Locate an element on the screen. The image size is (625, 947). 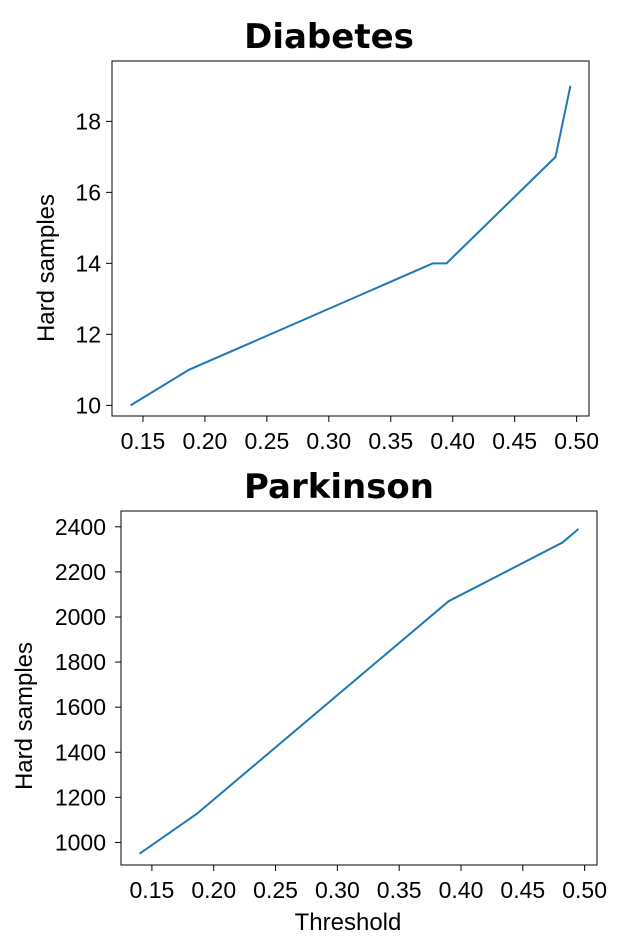
y-tick-label: 18 is located at coordinates (88, 121).